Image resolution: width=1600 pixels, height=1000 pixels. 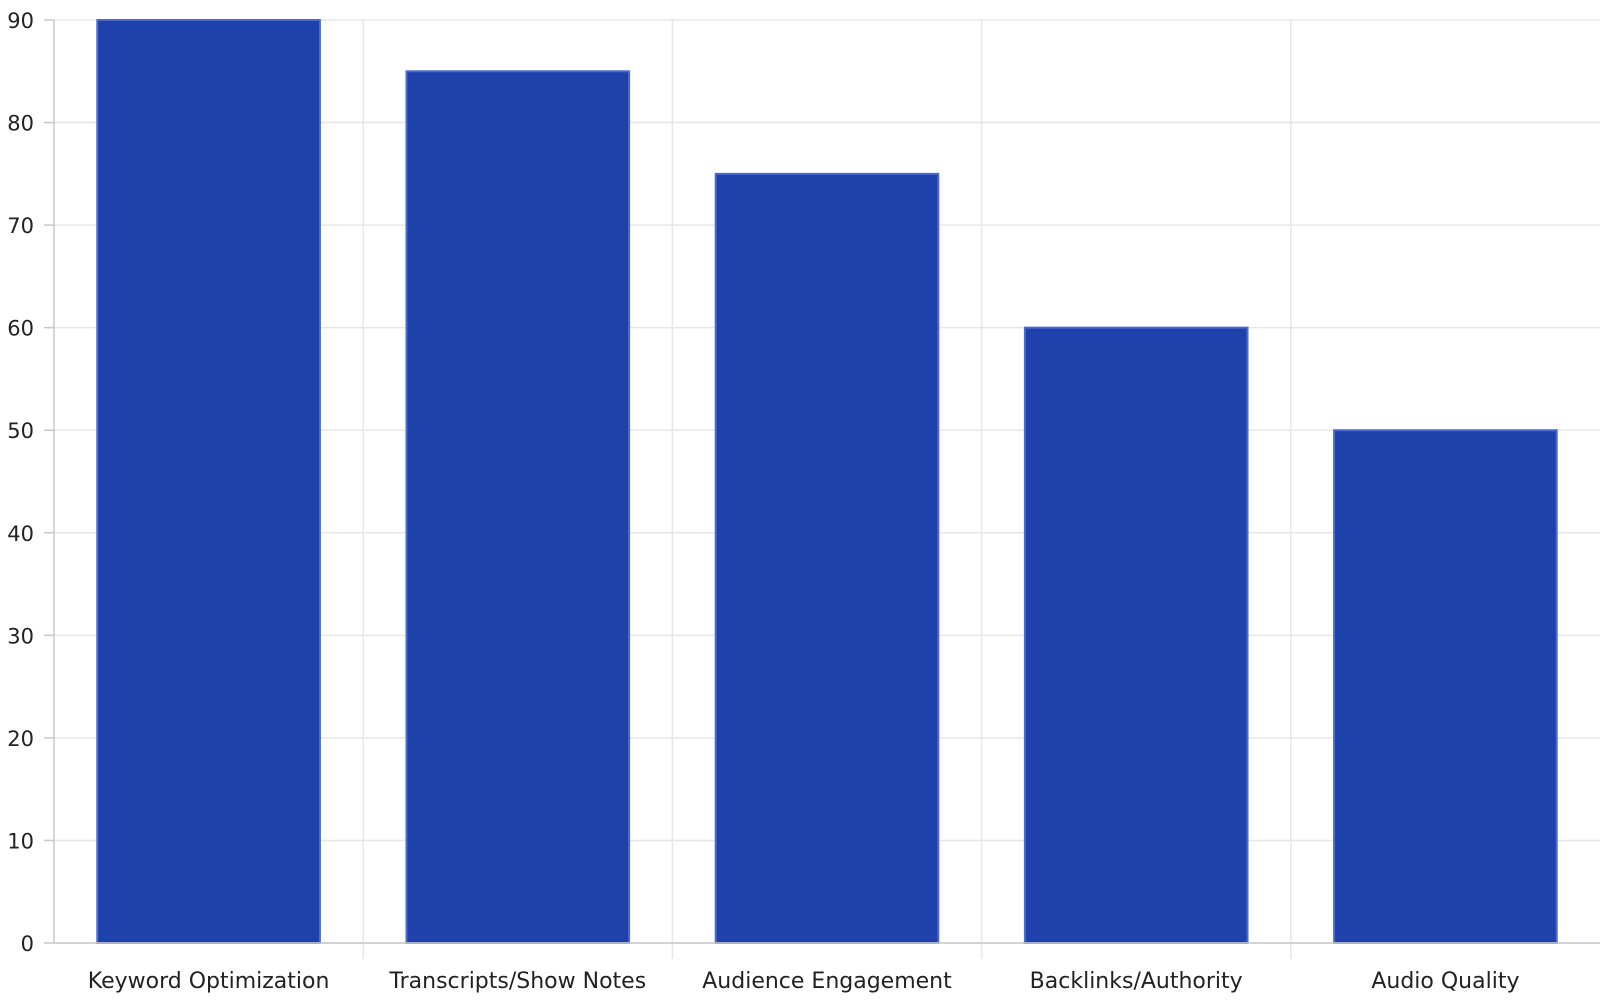 What do you see at coordinates (20, 329) in the screenshot?
I see `y-tick-label: 60` at bounding box center [20, 329].